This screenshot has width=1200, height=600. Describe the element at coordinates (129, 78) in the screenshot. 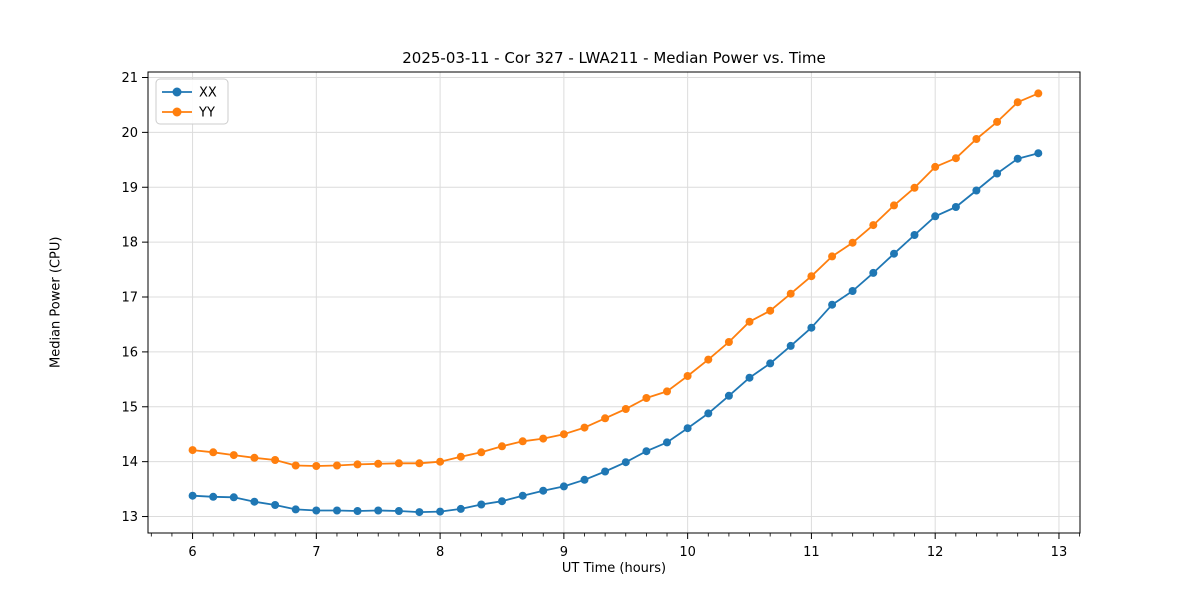

I see `y-tick-label: 21` at that location.